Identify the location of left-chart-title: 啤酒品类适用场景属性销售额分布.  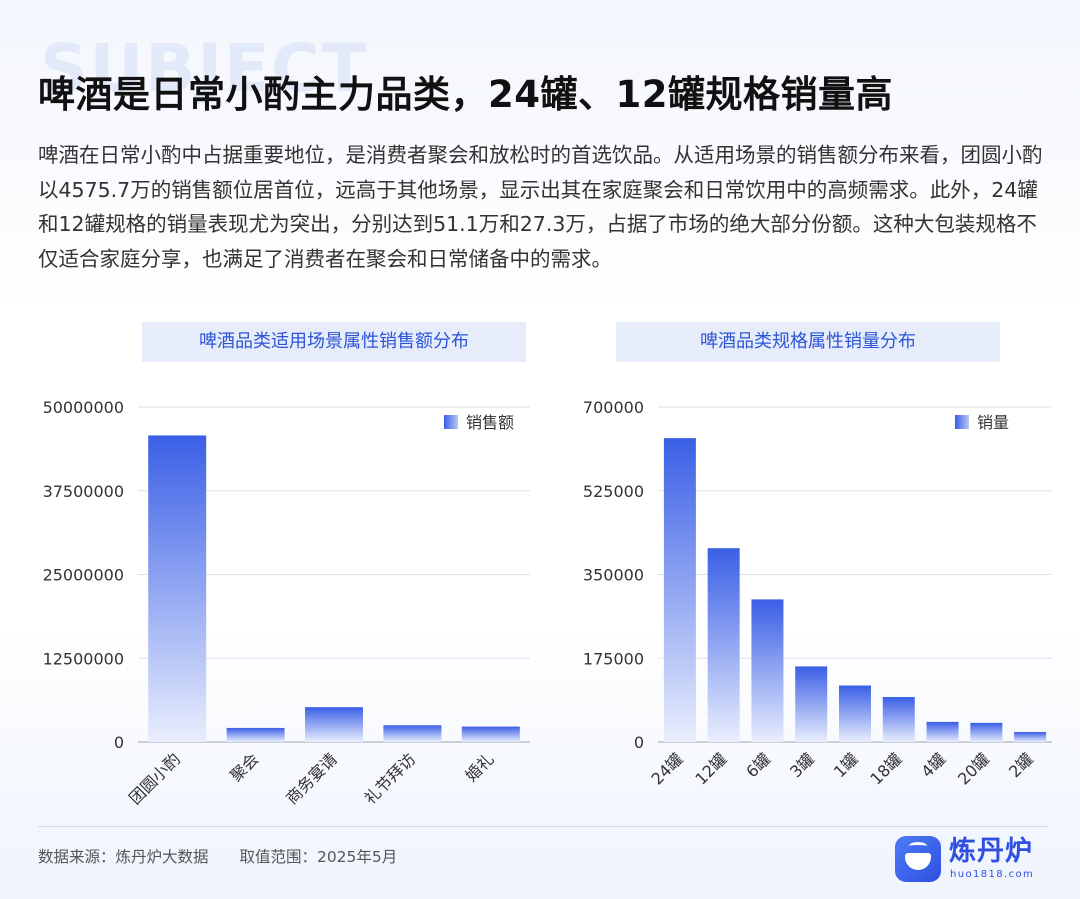
(334, 342).